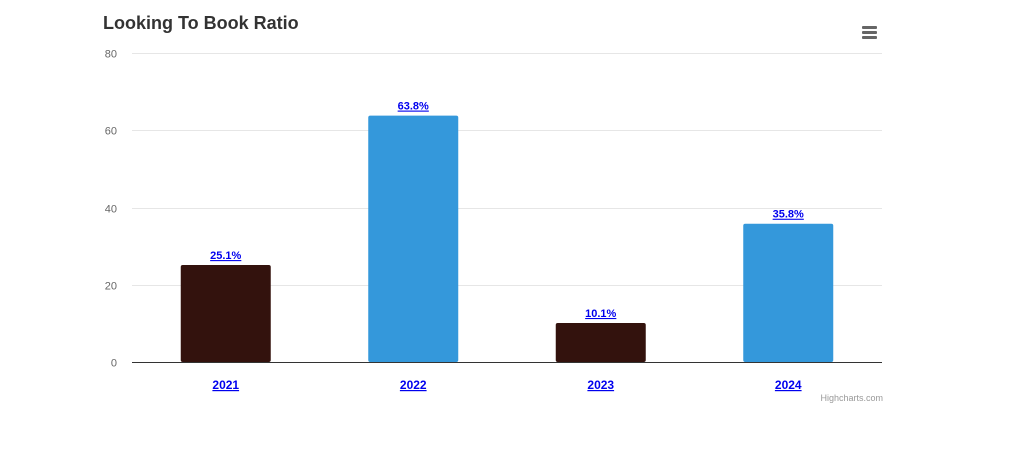 This screenshot has width=1025, height=471. I want to click on data-label: 35.8%, so click(788, 215).